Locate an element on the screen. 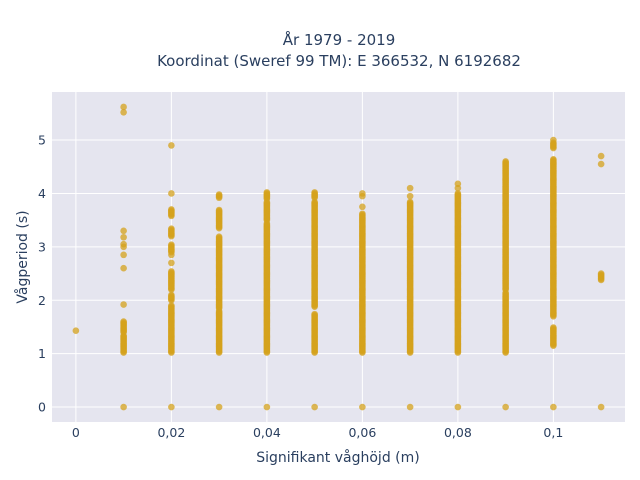 This screenshot has height=480, width=640. y-tick-labels: 0 1 2 3 4 5 is located at coordinates (42, 274).